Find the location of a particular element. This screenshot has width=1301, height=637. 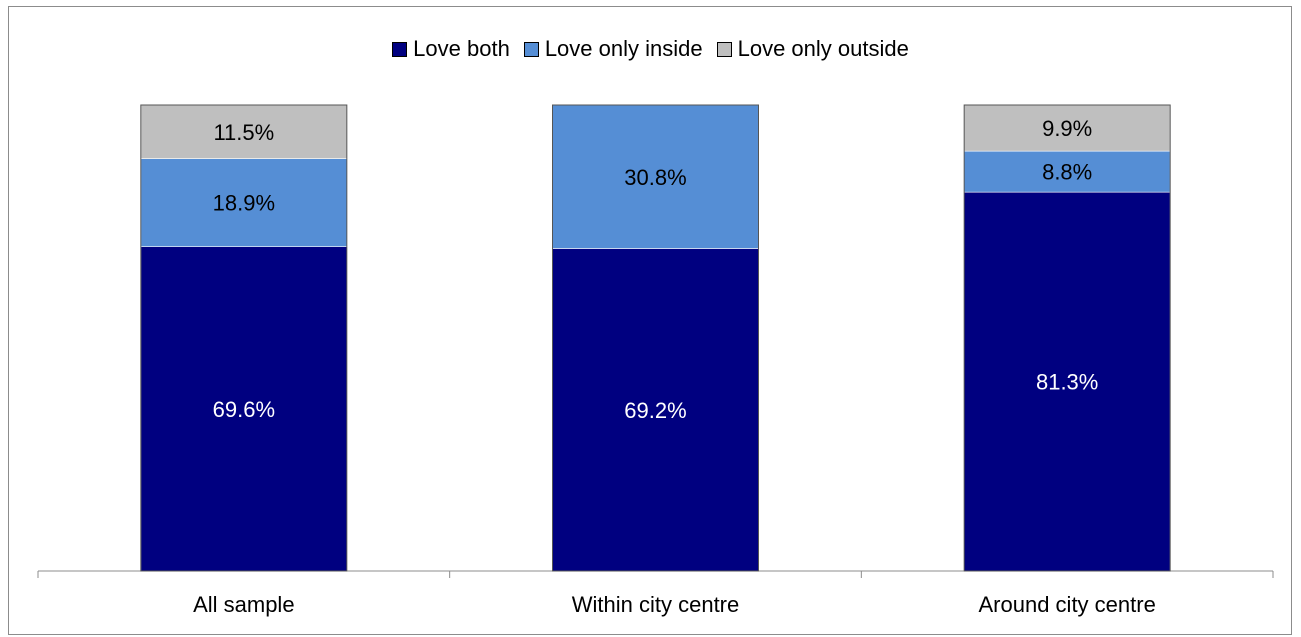

data-label-love-both-all-sample: 69.6% is located at coordinates (244, 409).